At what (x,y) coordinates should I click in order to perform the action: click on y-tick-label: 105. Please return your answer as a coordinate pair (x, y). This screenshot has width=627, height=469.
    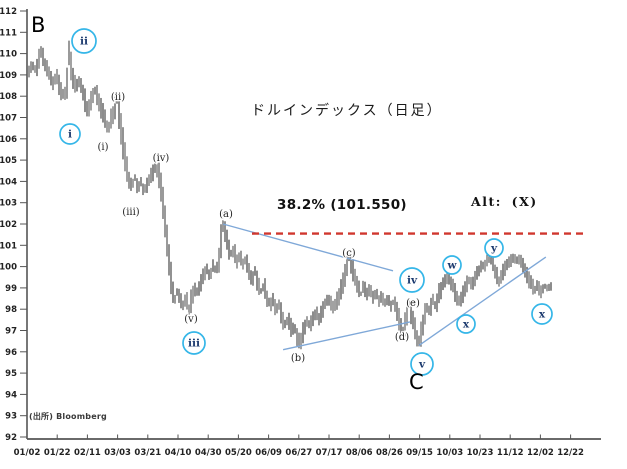
    Looking at the image, I should click on (8, 161).